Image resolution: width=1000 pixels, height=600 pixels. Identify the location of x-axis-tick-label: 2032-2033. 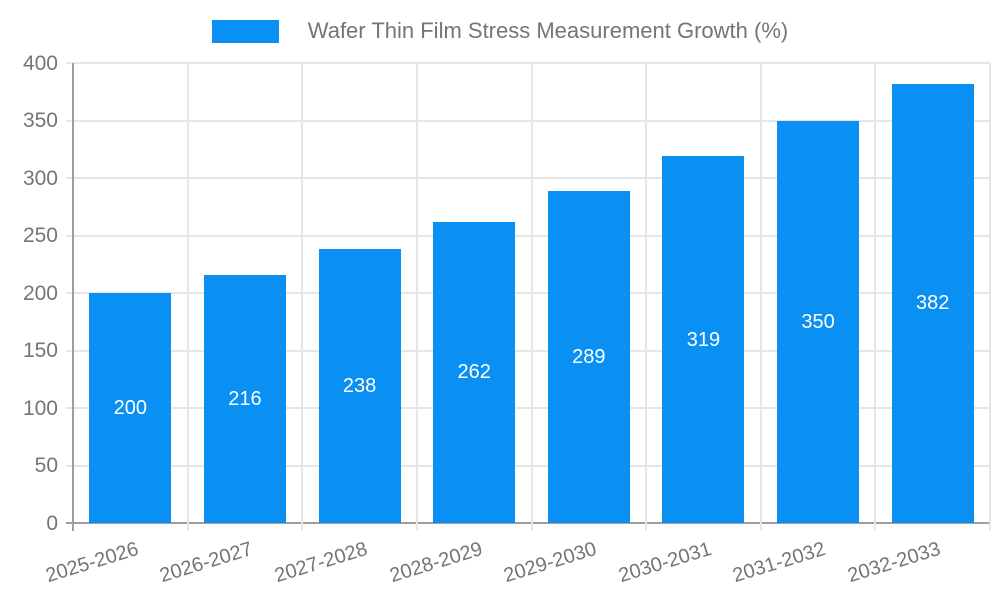
(894, 563).